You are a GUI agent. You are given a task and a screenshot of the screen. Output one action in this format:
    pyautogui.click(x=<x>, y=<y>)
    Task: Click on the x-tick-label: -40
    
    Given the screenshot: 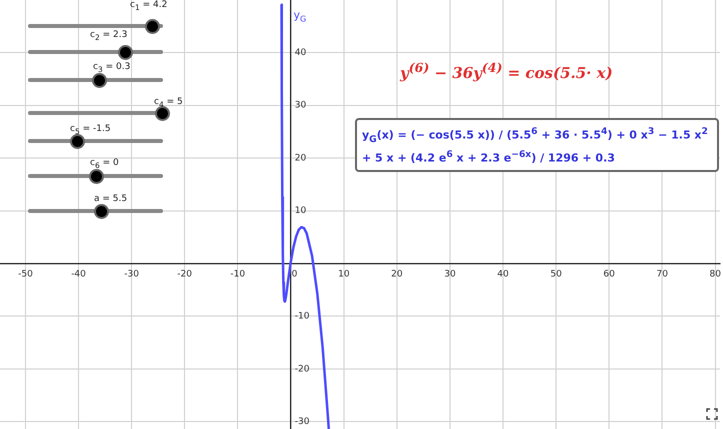 What is the action you would take?
    pyautogui.click(x=78, y=274)
    